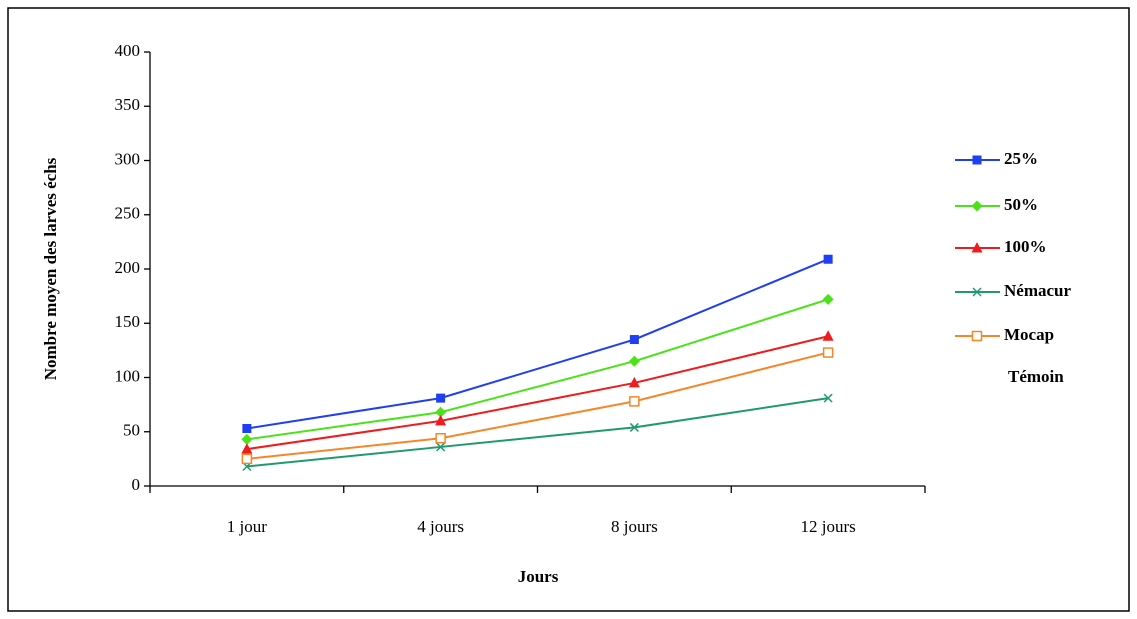 This screenshot has width=1137, height=619. Describe the element at coordinates (1025, 246) in the screenshot. I see `legend-label: 100%` at that location.